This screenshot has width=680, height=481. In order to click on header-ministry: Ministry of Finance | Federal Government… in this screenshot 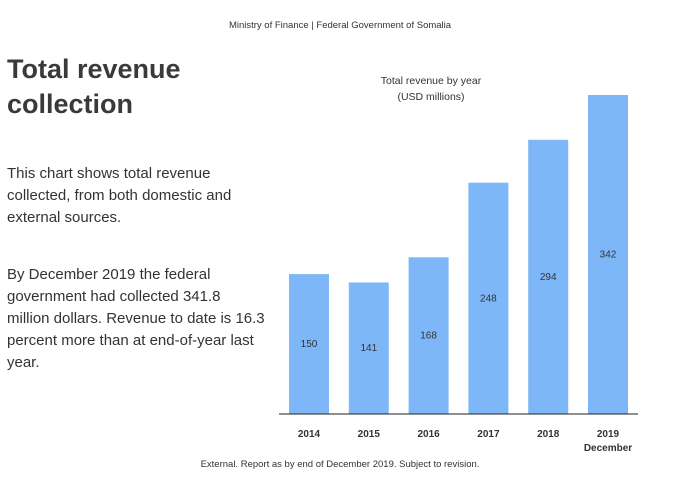, I will do `click(340, 25)`.